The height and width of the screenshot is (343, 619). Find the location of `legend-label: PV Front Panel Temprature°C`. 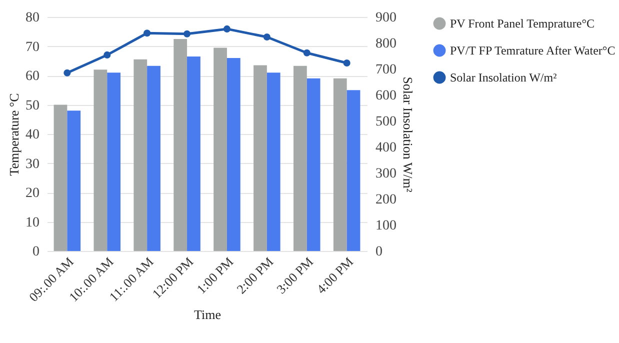

legend-label: PV Front Panel Temprature°C is located at coordinates (522, 23).